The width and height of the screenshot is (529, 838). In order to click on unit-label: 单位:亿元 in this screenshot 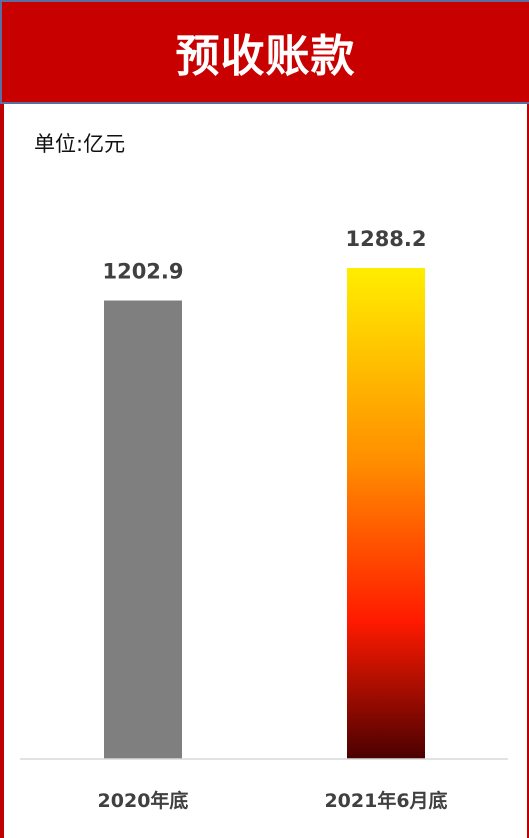, I will do `click(80, 144)`.